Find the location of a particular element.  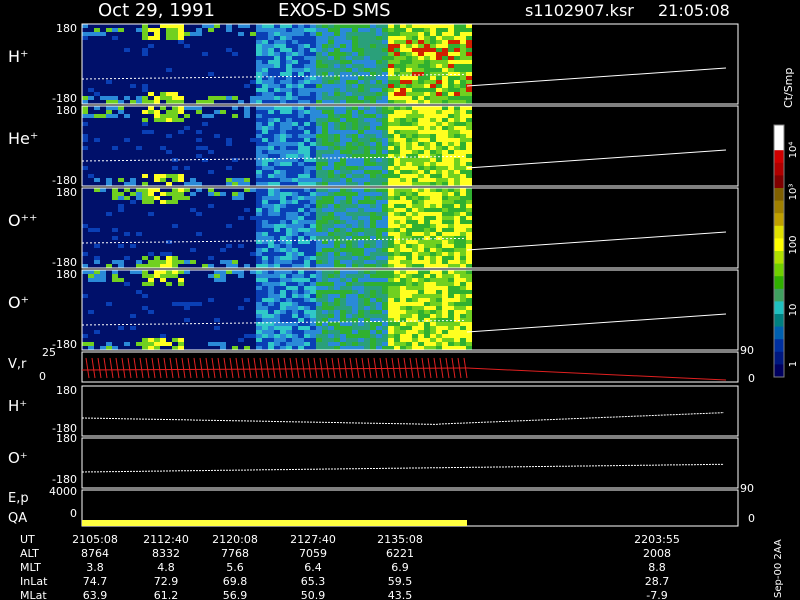

spectrogram-panel-4: O⁺180-180 is located at coordinates (373, 309).